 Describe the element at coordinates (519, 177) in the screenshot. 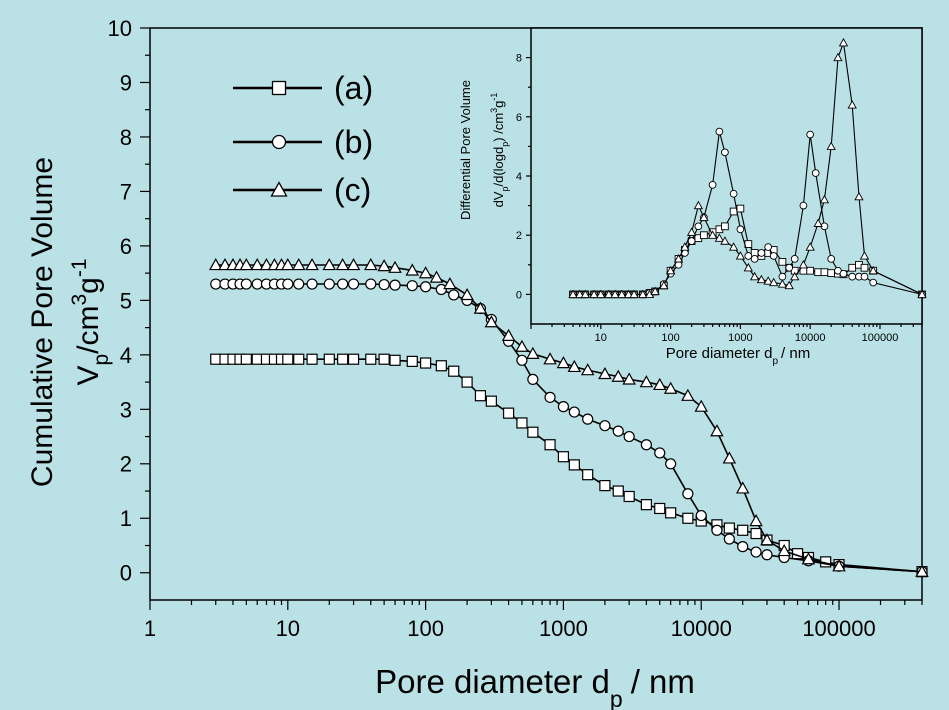

I see `inset-y-tick-label: 4` at that location.